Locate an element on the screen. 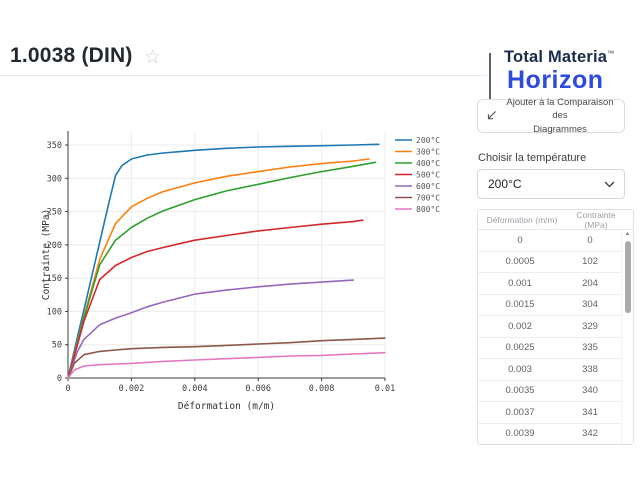 Image resolution: width=640 pixels, height=480 pixels. legend-item-300°C: 300°C is located at coordinates (417, 152).